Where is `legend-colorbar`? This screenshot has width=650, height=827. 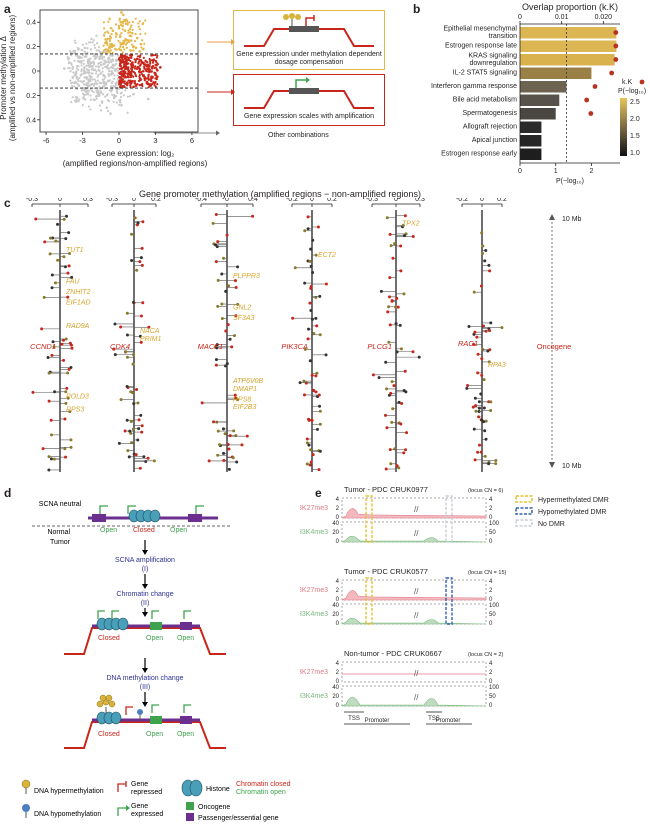
legend-colorbar is located at coordinates (623, 127).